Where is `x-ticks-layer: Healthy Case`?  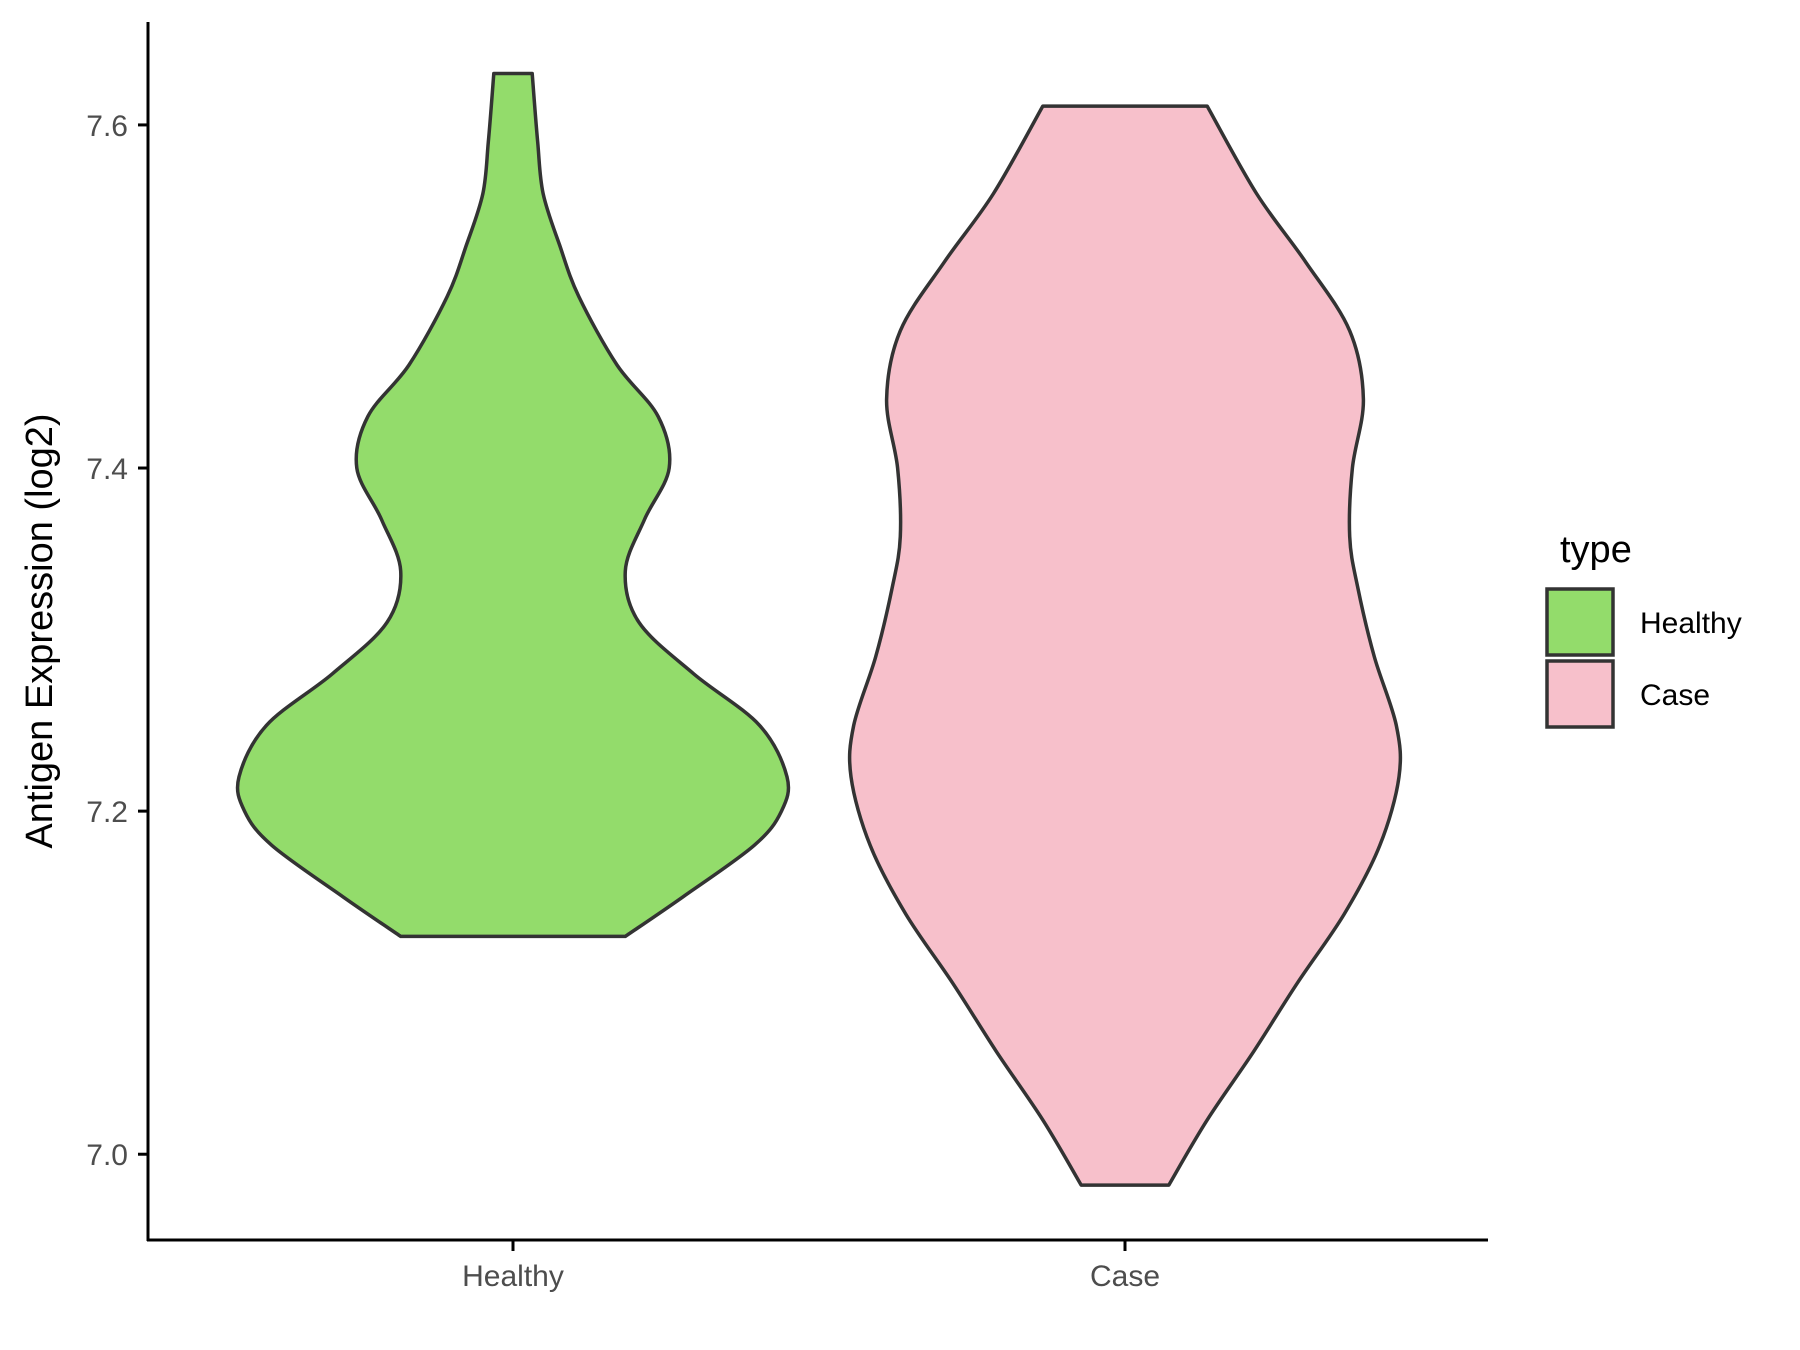
x-ticks-layer: Healthy Case is located at coordinates (811, 1266).